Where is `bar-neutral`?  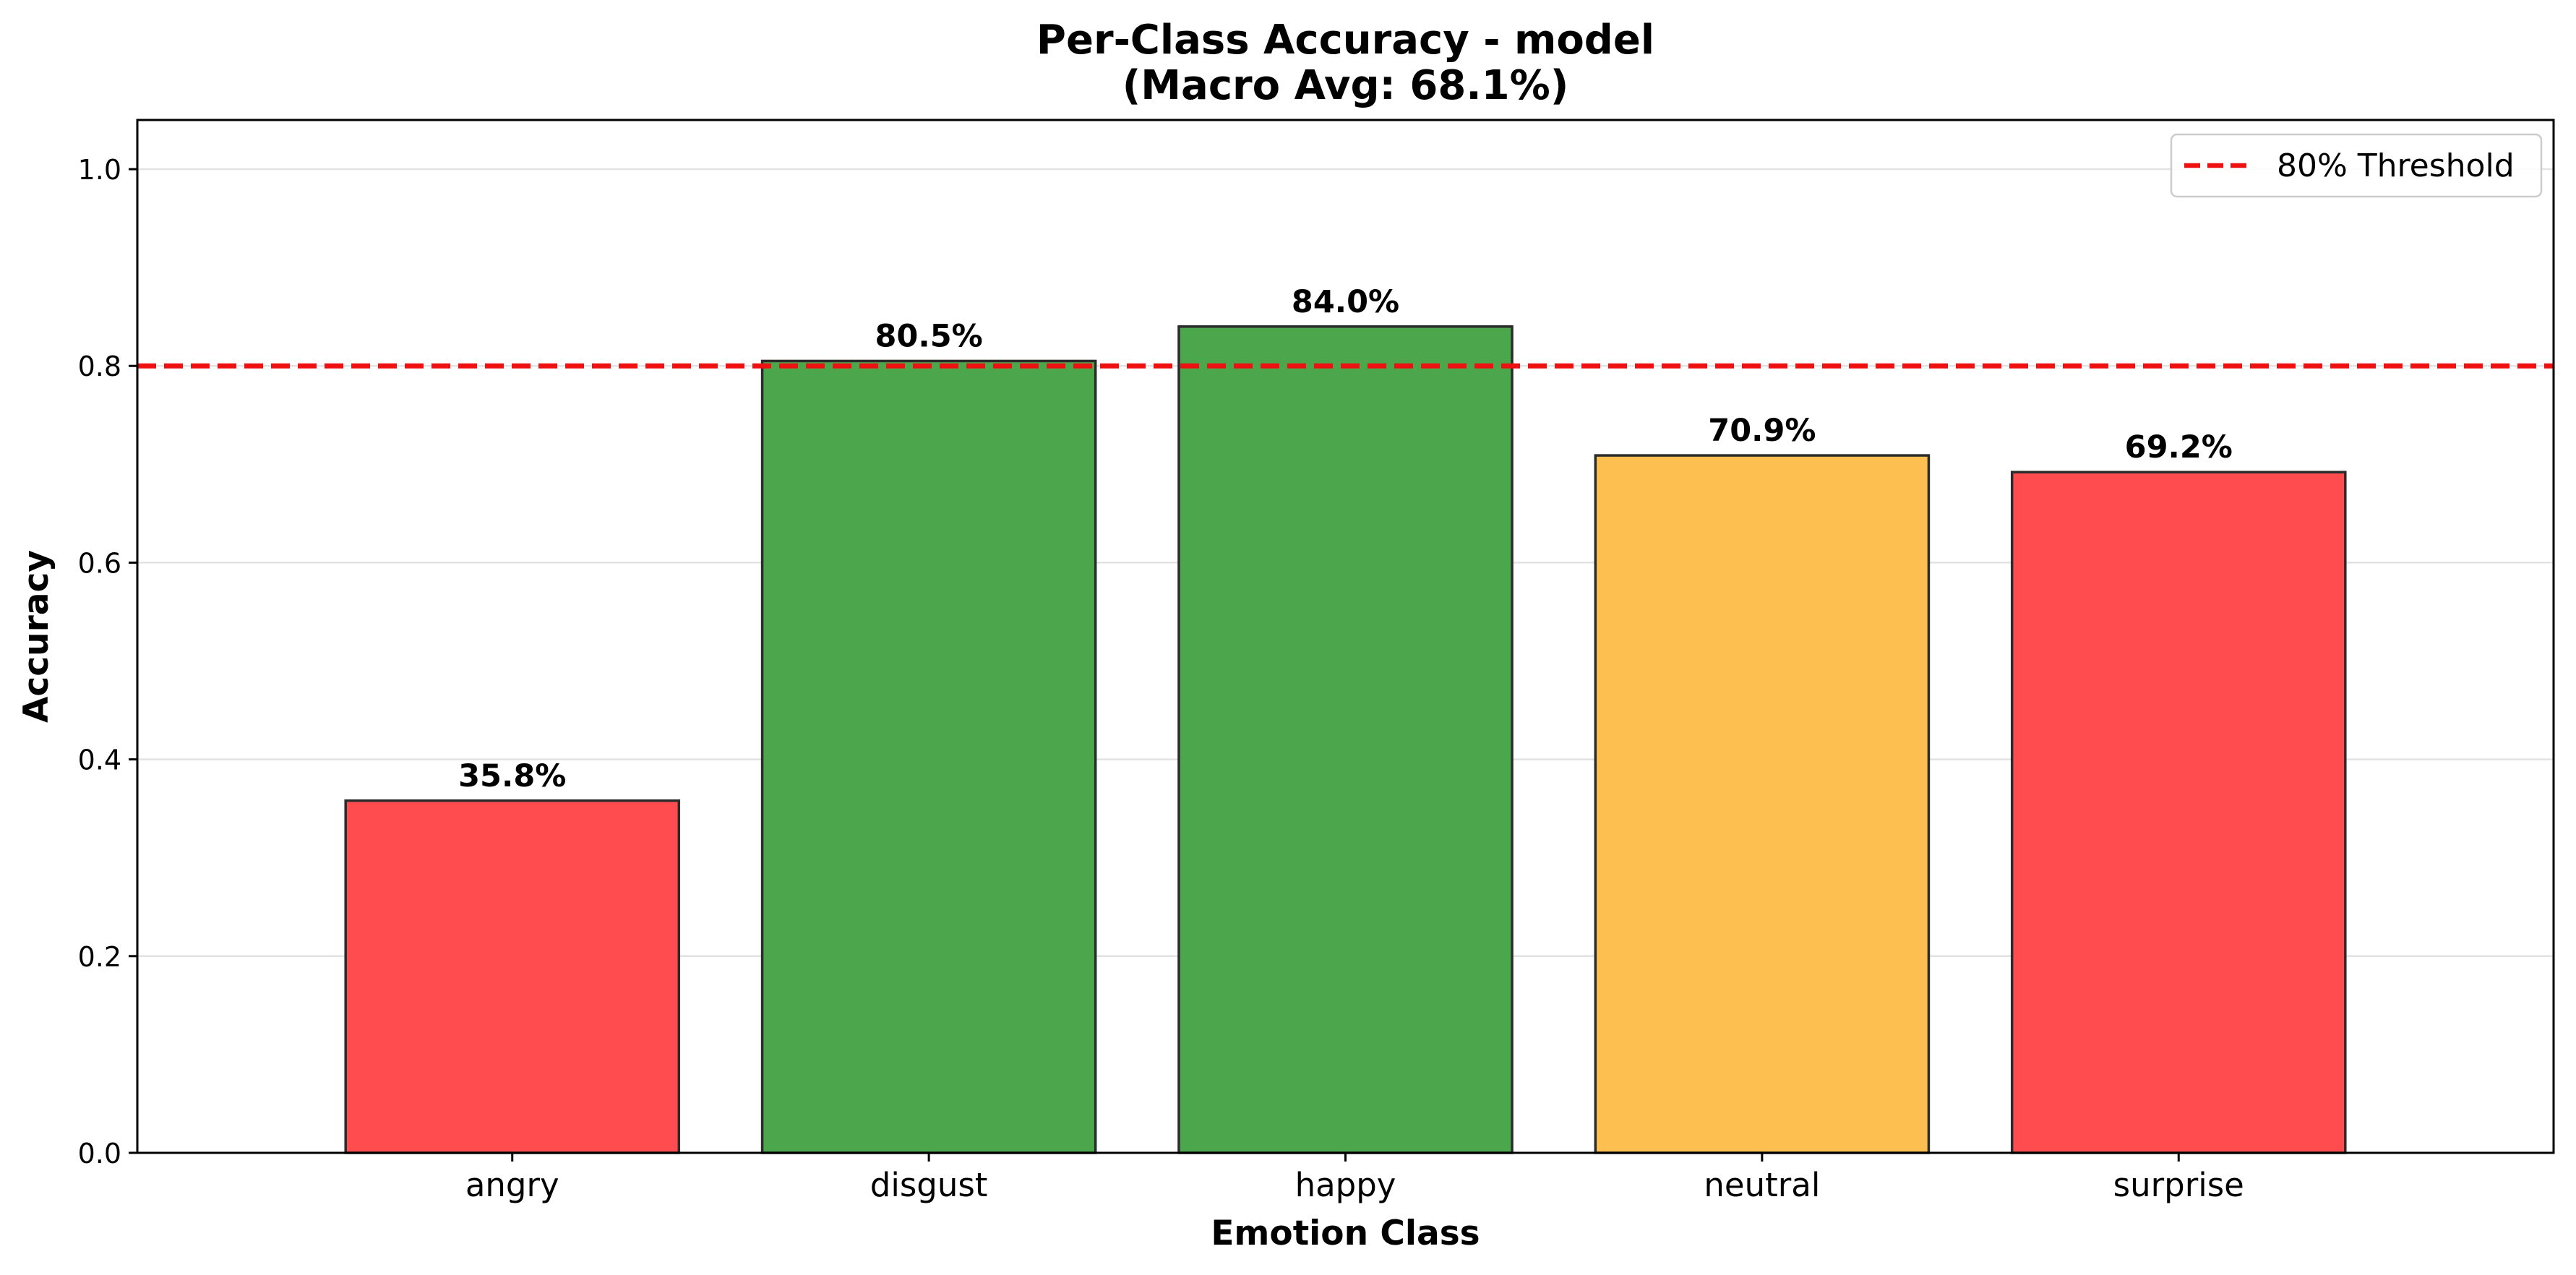 bar-neutral is located at coordinates (1763, 804).